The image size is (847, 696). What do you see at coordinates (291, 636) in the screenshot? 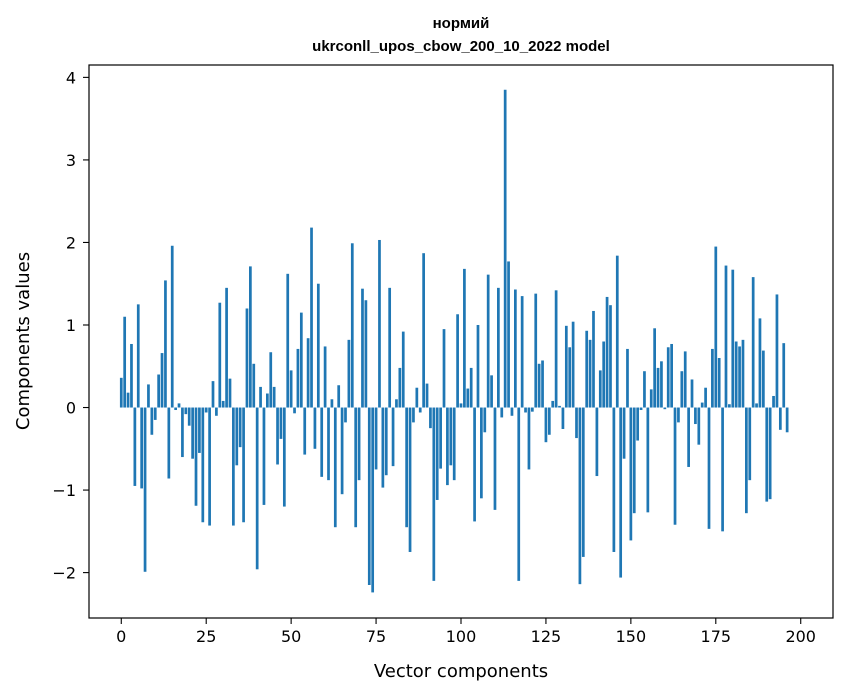
I see `x-tick-label-2: 50` at bounding box center [291, 636].